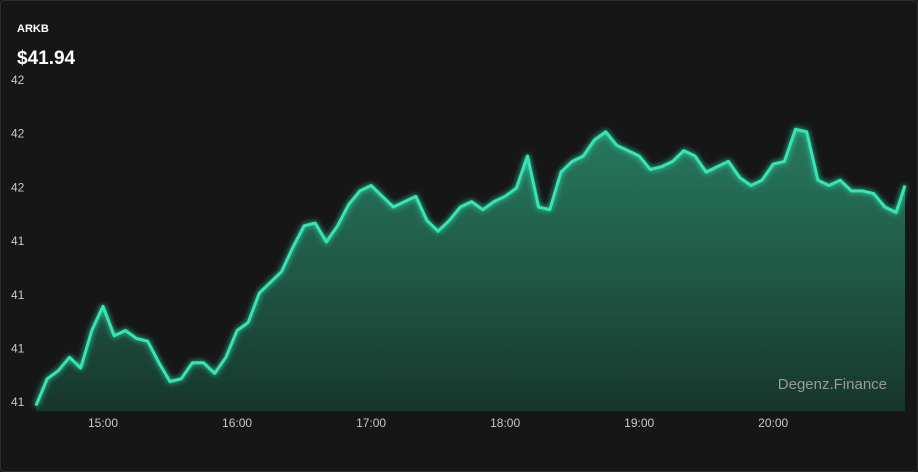  Describe the element at coordinates (371, 423) in the screenshot. I see `x-tick-label: 17:00` at that location.